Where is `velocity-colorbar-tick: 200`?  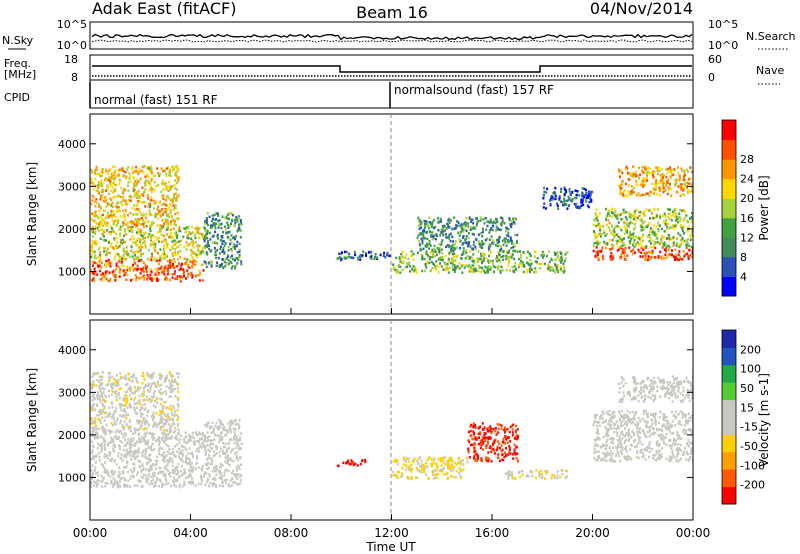 velocity-colorbar-tick: 200 is located at coordinates (750, 349).